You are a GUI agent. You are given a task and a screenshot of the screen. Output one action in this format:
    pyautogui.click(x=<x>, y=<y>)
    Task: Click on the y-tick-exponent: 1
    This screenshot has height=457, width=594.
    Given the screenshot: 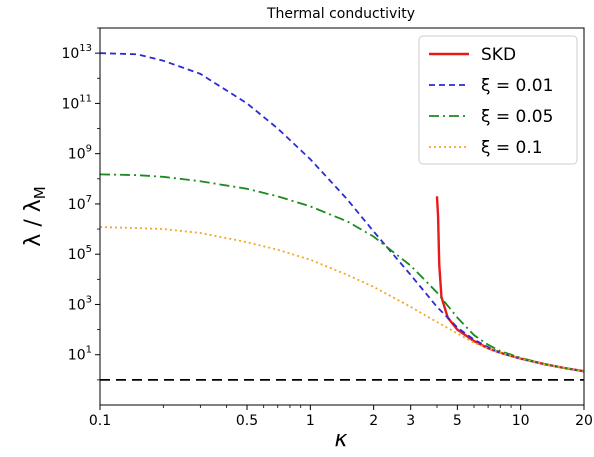 What is the action you would take?
    pyautogui.click(x=89, y=350)
    